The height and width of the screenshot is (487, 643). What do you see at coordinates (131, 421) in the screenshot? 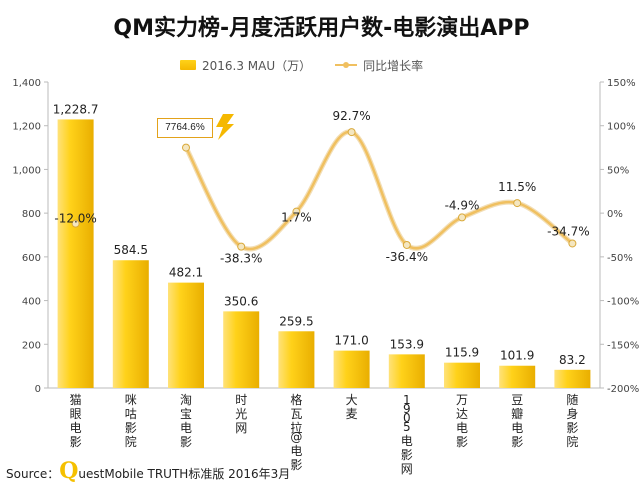
I see `category-label-1: 咪咕影院` at bounding box center [131, 421].